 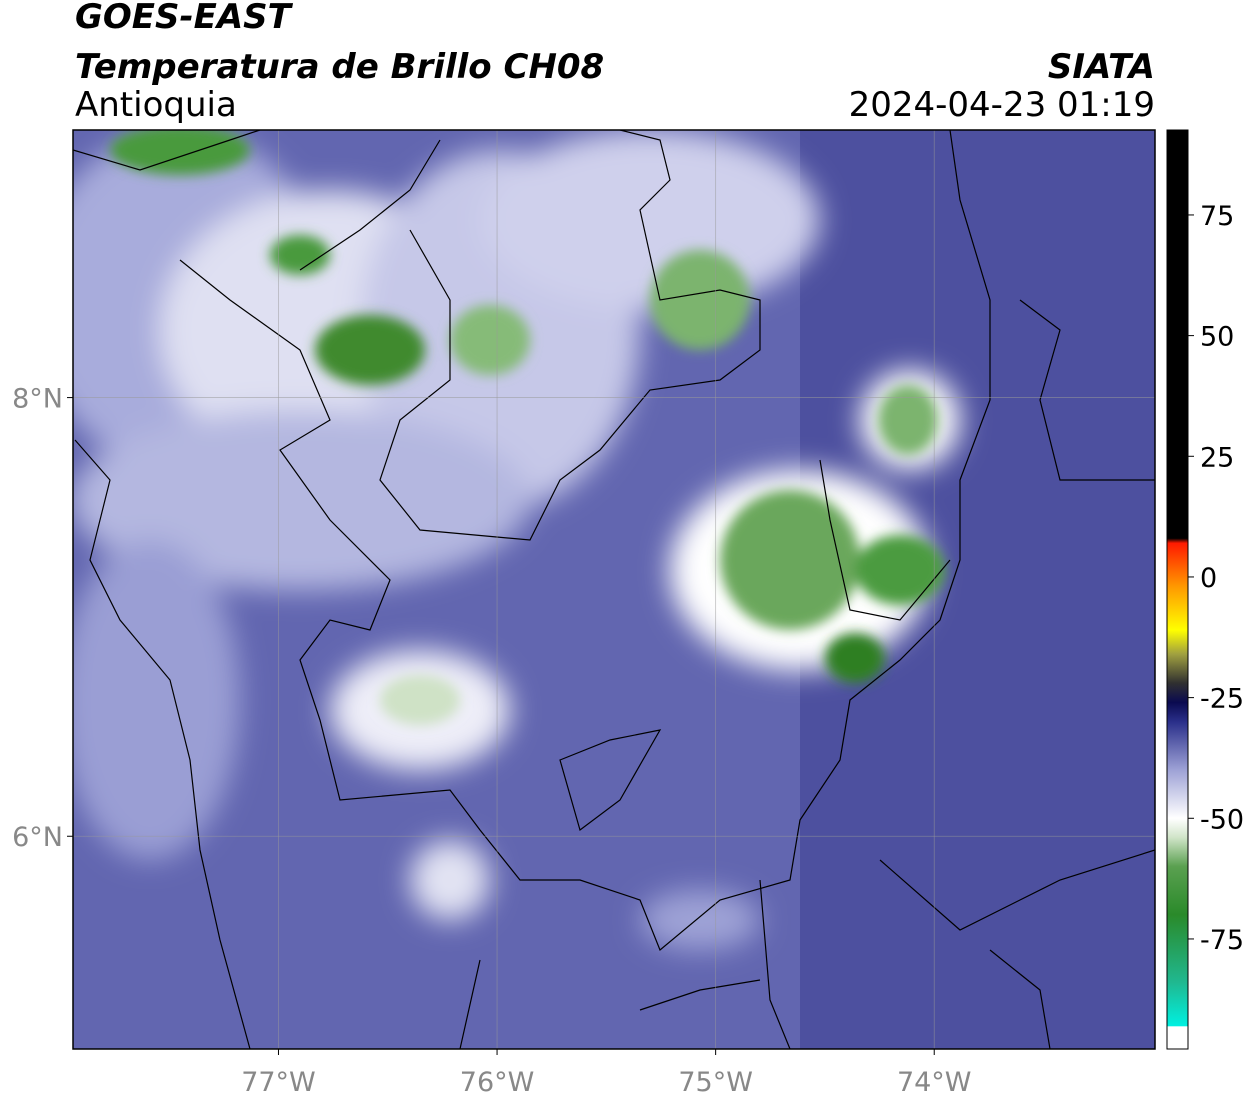 What do you see at coordinates (1002, 105) in the screenshot?
I see `timestamp: 2024-04-23 01:19` at bounding box center [1002, 105].